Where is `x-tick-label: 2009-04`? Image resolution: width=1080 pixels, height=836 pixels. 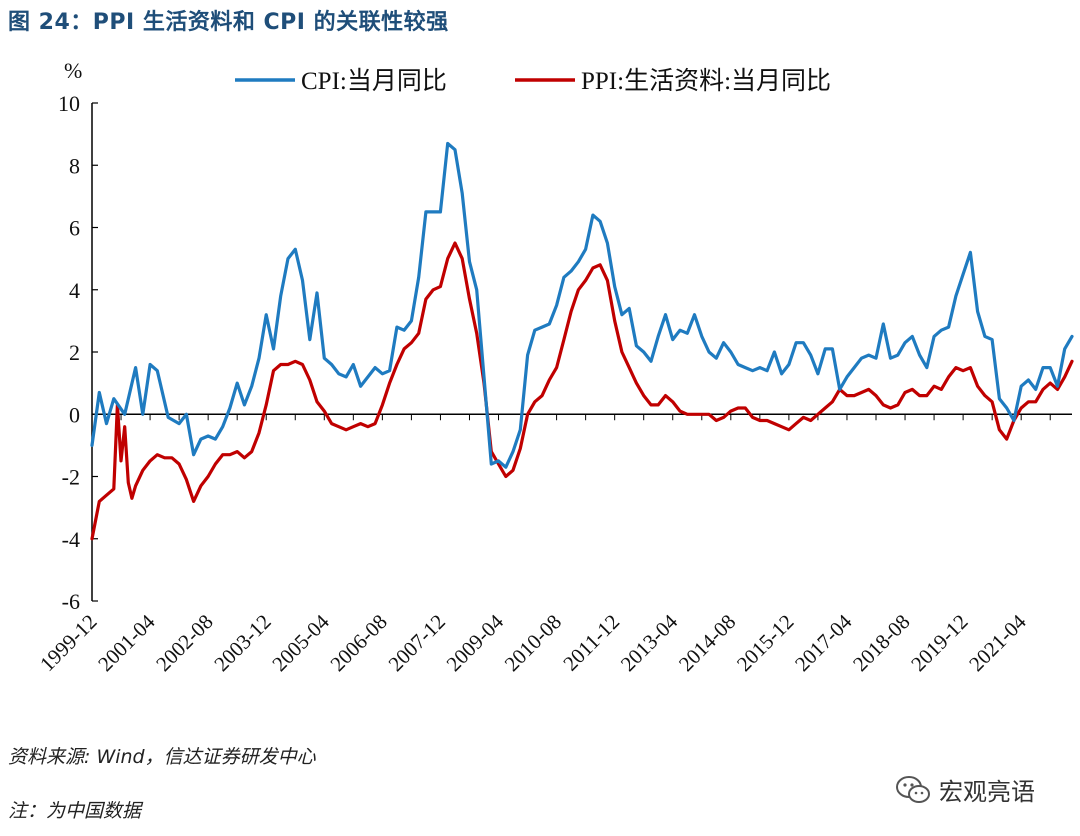
x-tick-label: 2009-04 is located at coordinates (475, 642).